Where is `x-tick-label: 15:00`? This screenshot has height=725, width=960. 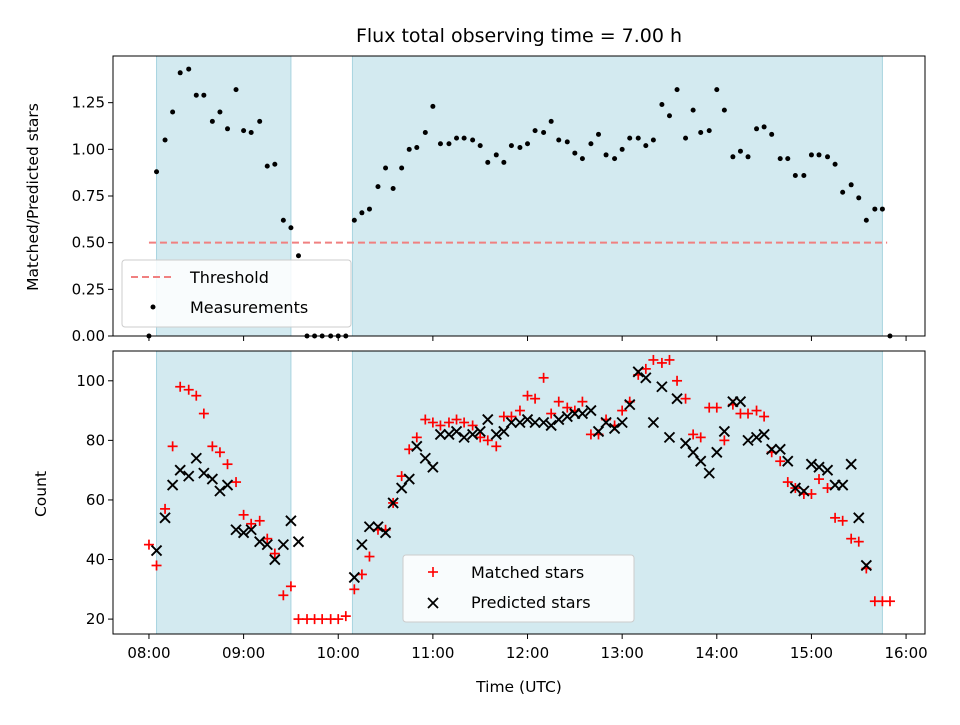 x-tick-label: 15:00 is located at coordinates (811, 653).